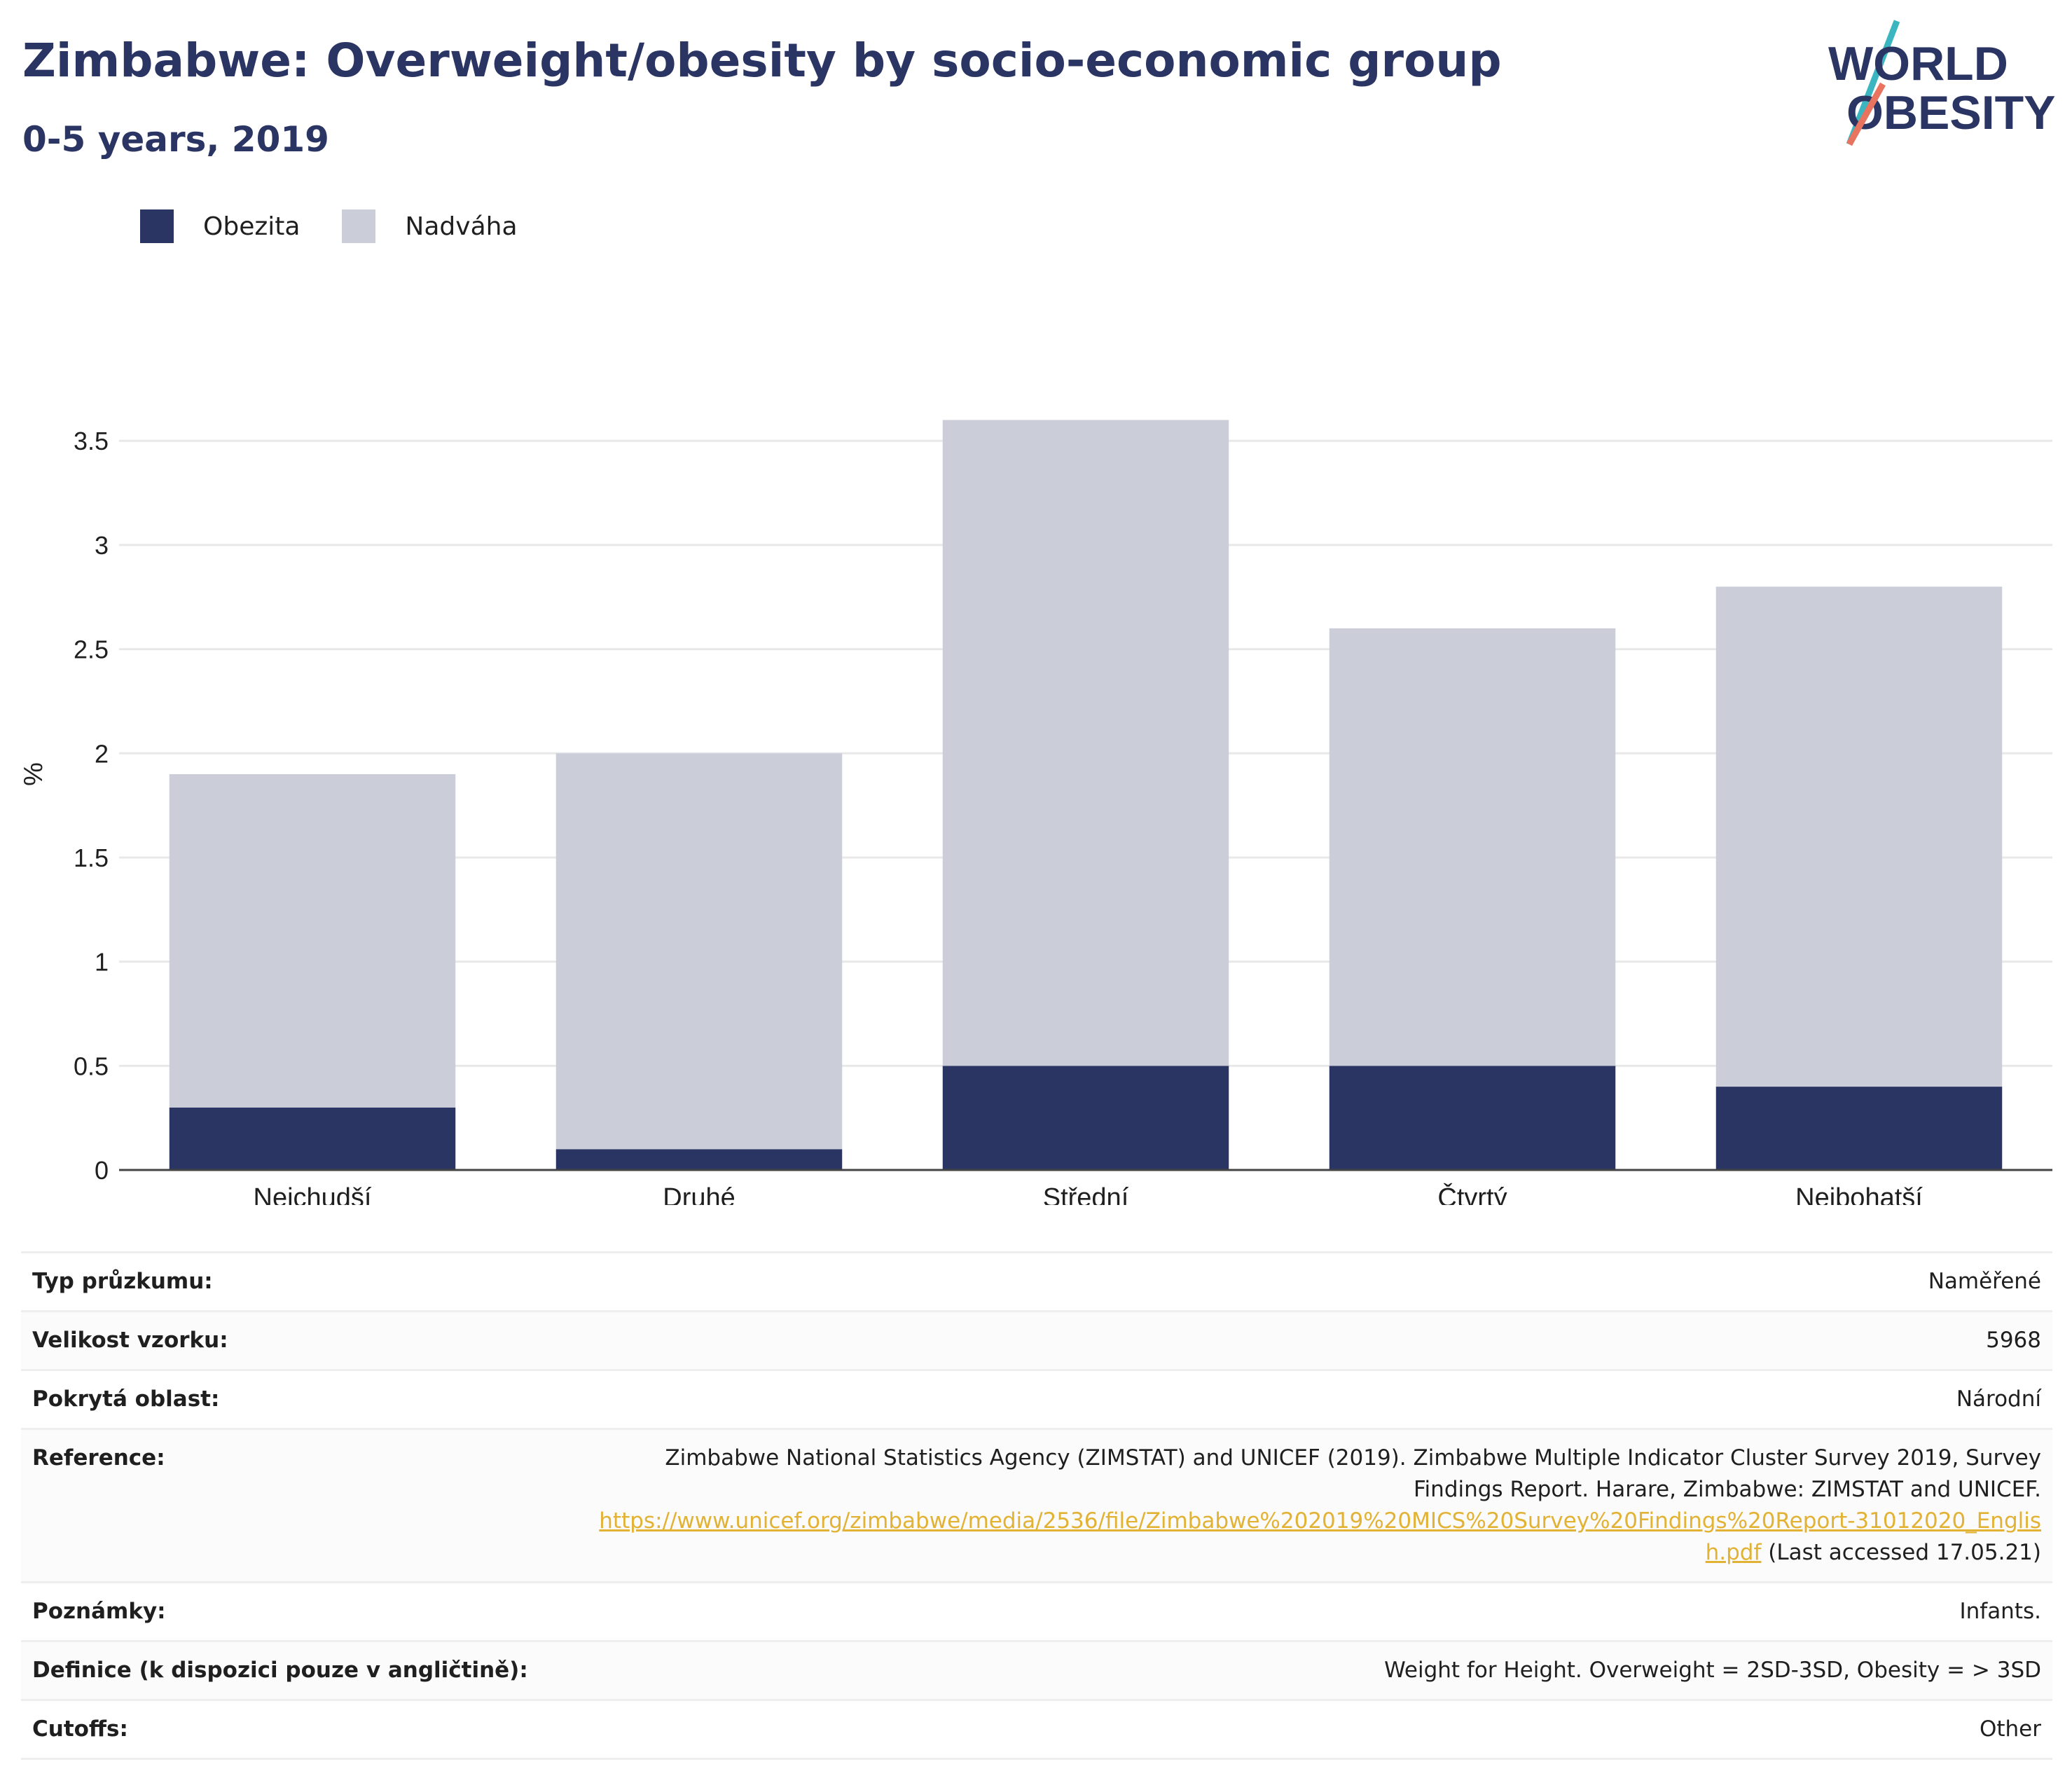  Describe the element at coordinates (92, 441) in the screenshot. I see `y-tick-label: 3.5` at that location.